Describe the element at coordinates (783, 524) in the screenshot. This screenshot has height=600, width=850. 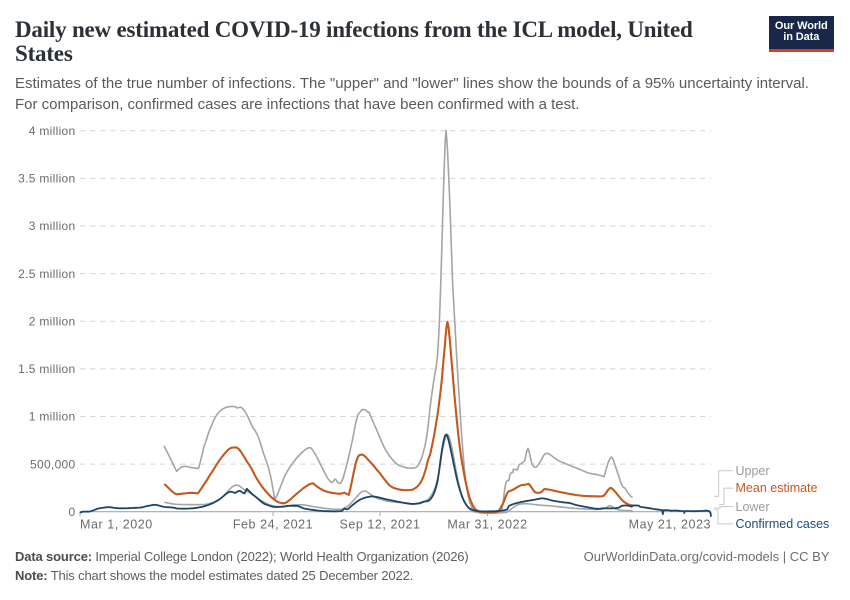
I see `svg-text: Confirmed cases` at that location.